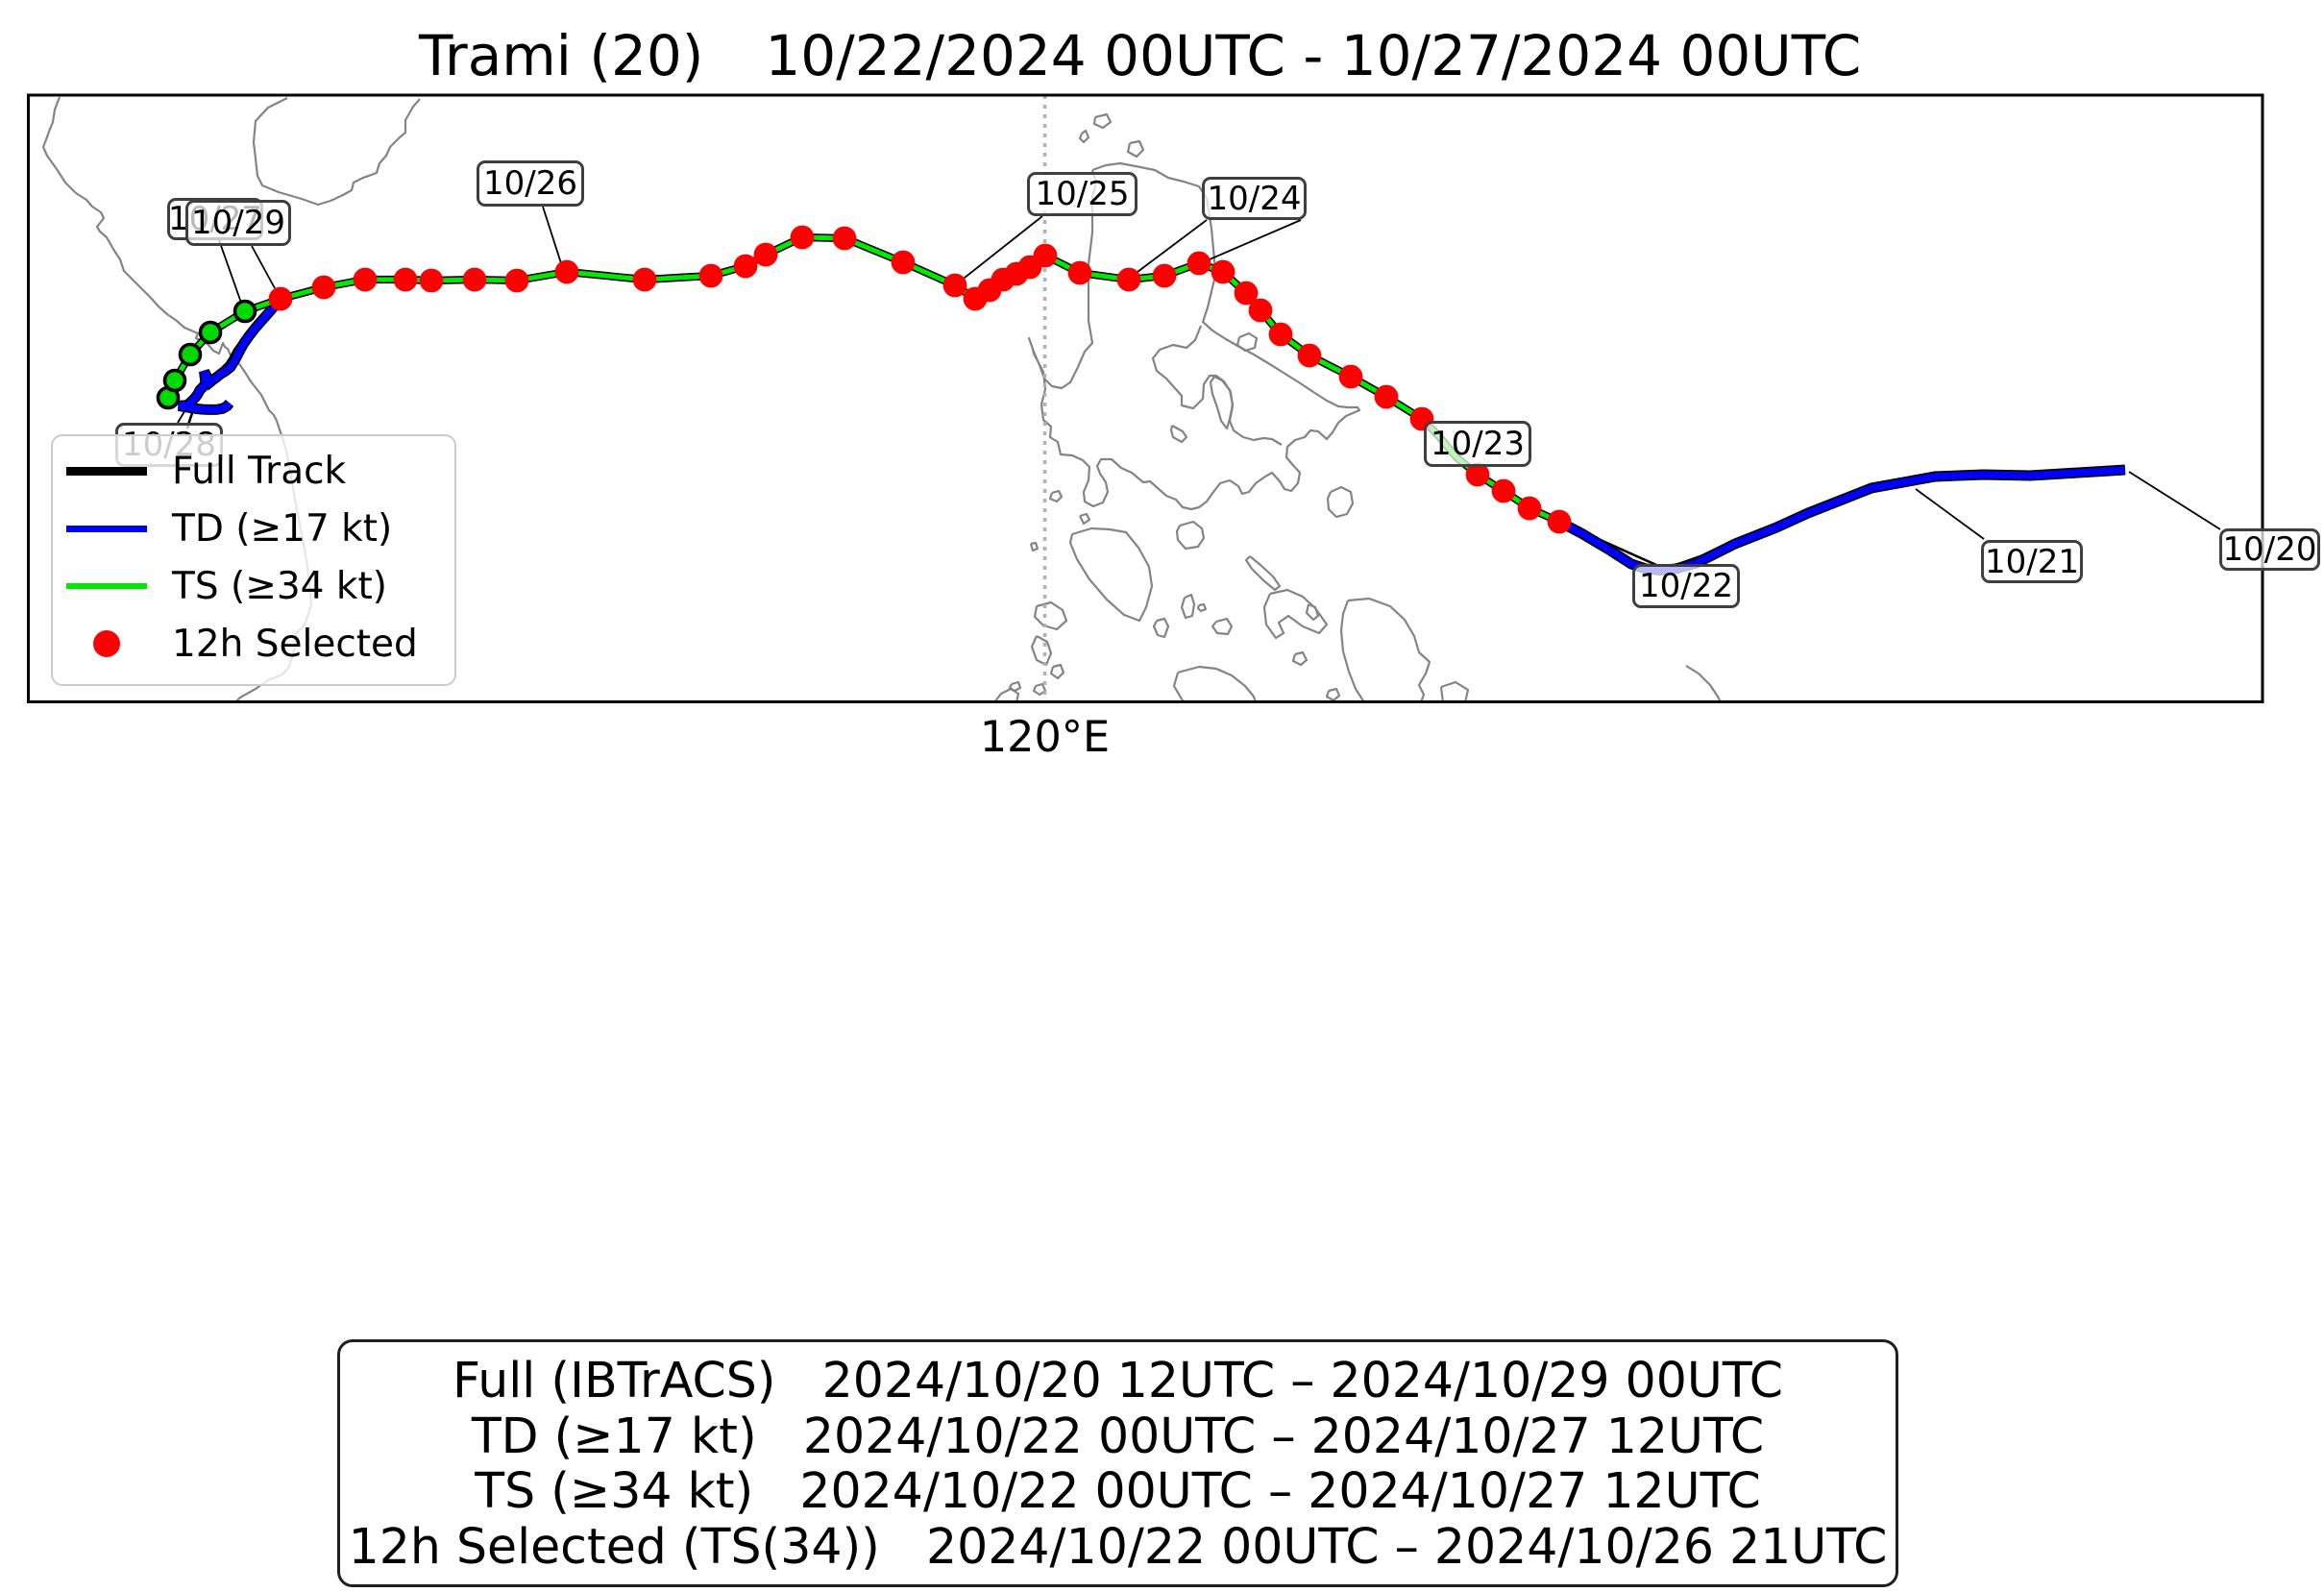  What do you see at coordinates (282, 528) in the screenshot?
I see `legend-label: TD (≥17 kt)` at bounding box center [282, 528].